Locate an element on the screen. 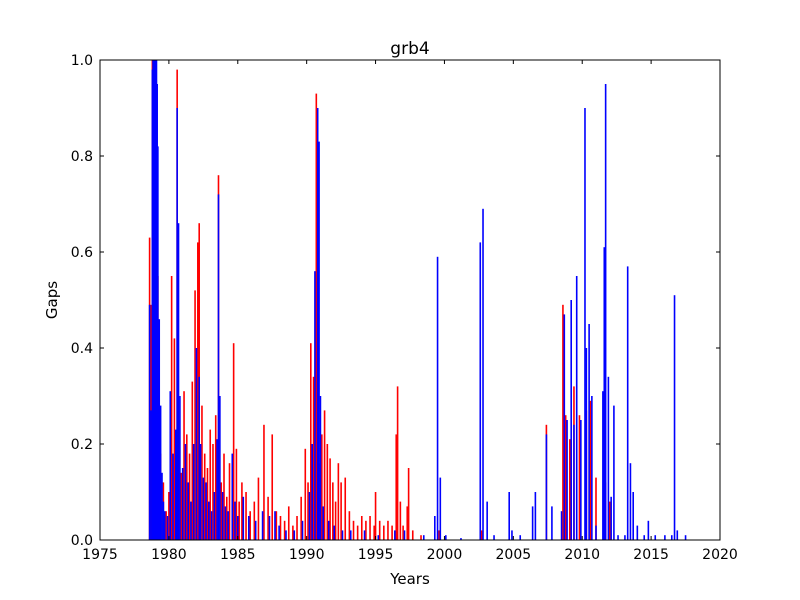 This screenshot has width=800, height=600. x-tick-label: 1975 is located at coordinates (100, 555).